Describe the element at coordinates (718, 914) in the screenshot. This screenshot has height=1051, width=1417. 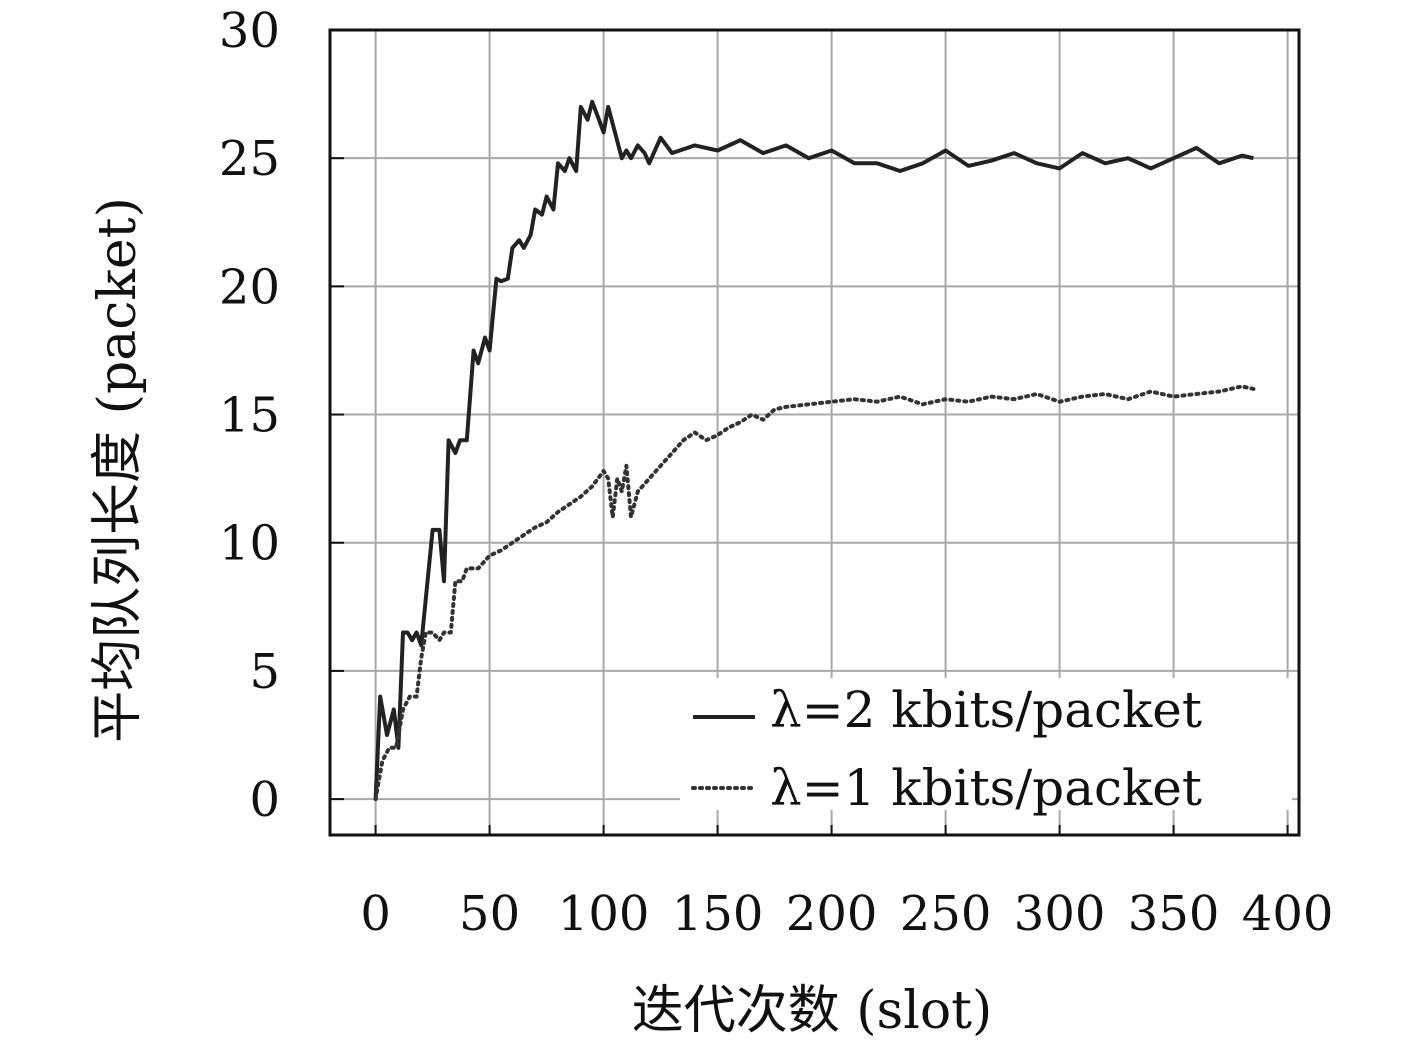
I see `x-tick-label: 150` at that location.